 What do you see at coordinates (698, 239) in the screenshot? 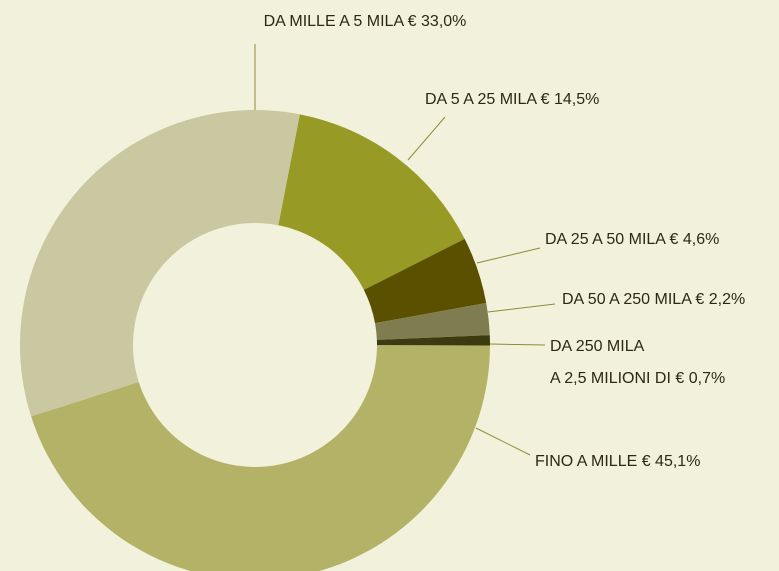
I see `value-label: 4,6%` at bounding box center [698, 239].